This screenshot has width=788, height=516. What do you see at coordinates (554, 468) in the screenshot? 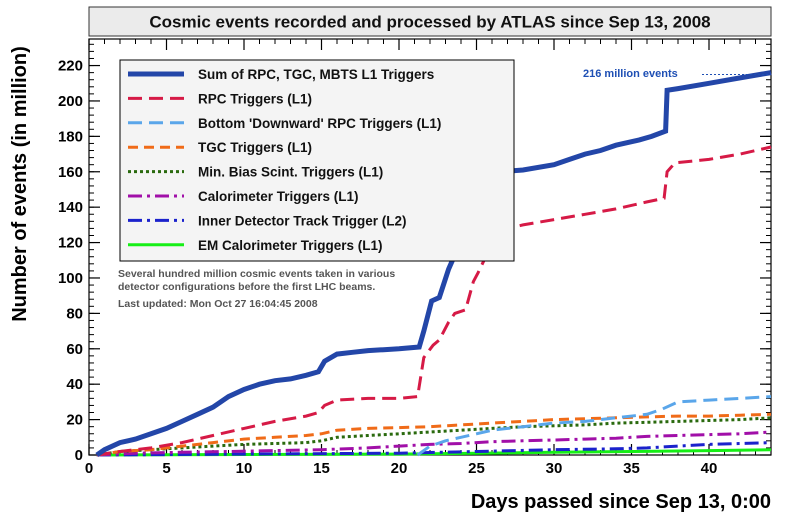
I see `x-tick-label: 30` at bounding box center [554, 468].